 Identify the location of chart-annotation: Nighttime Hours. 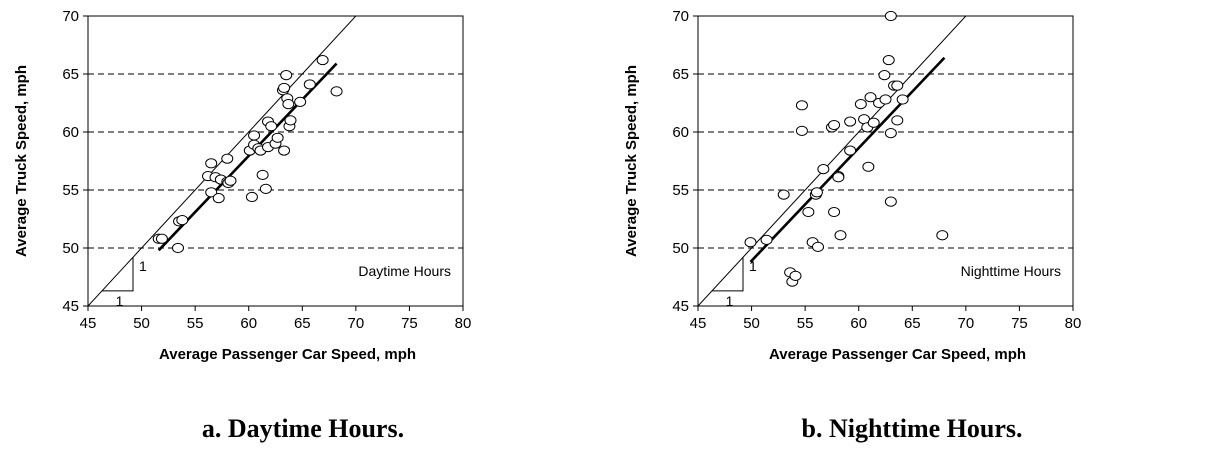
(1011, 271).